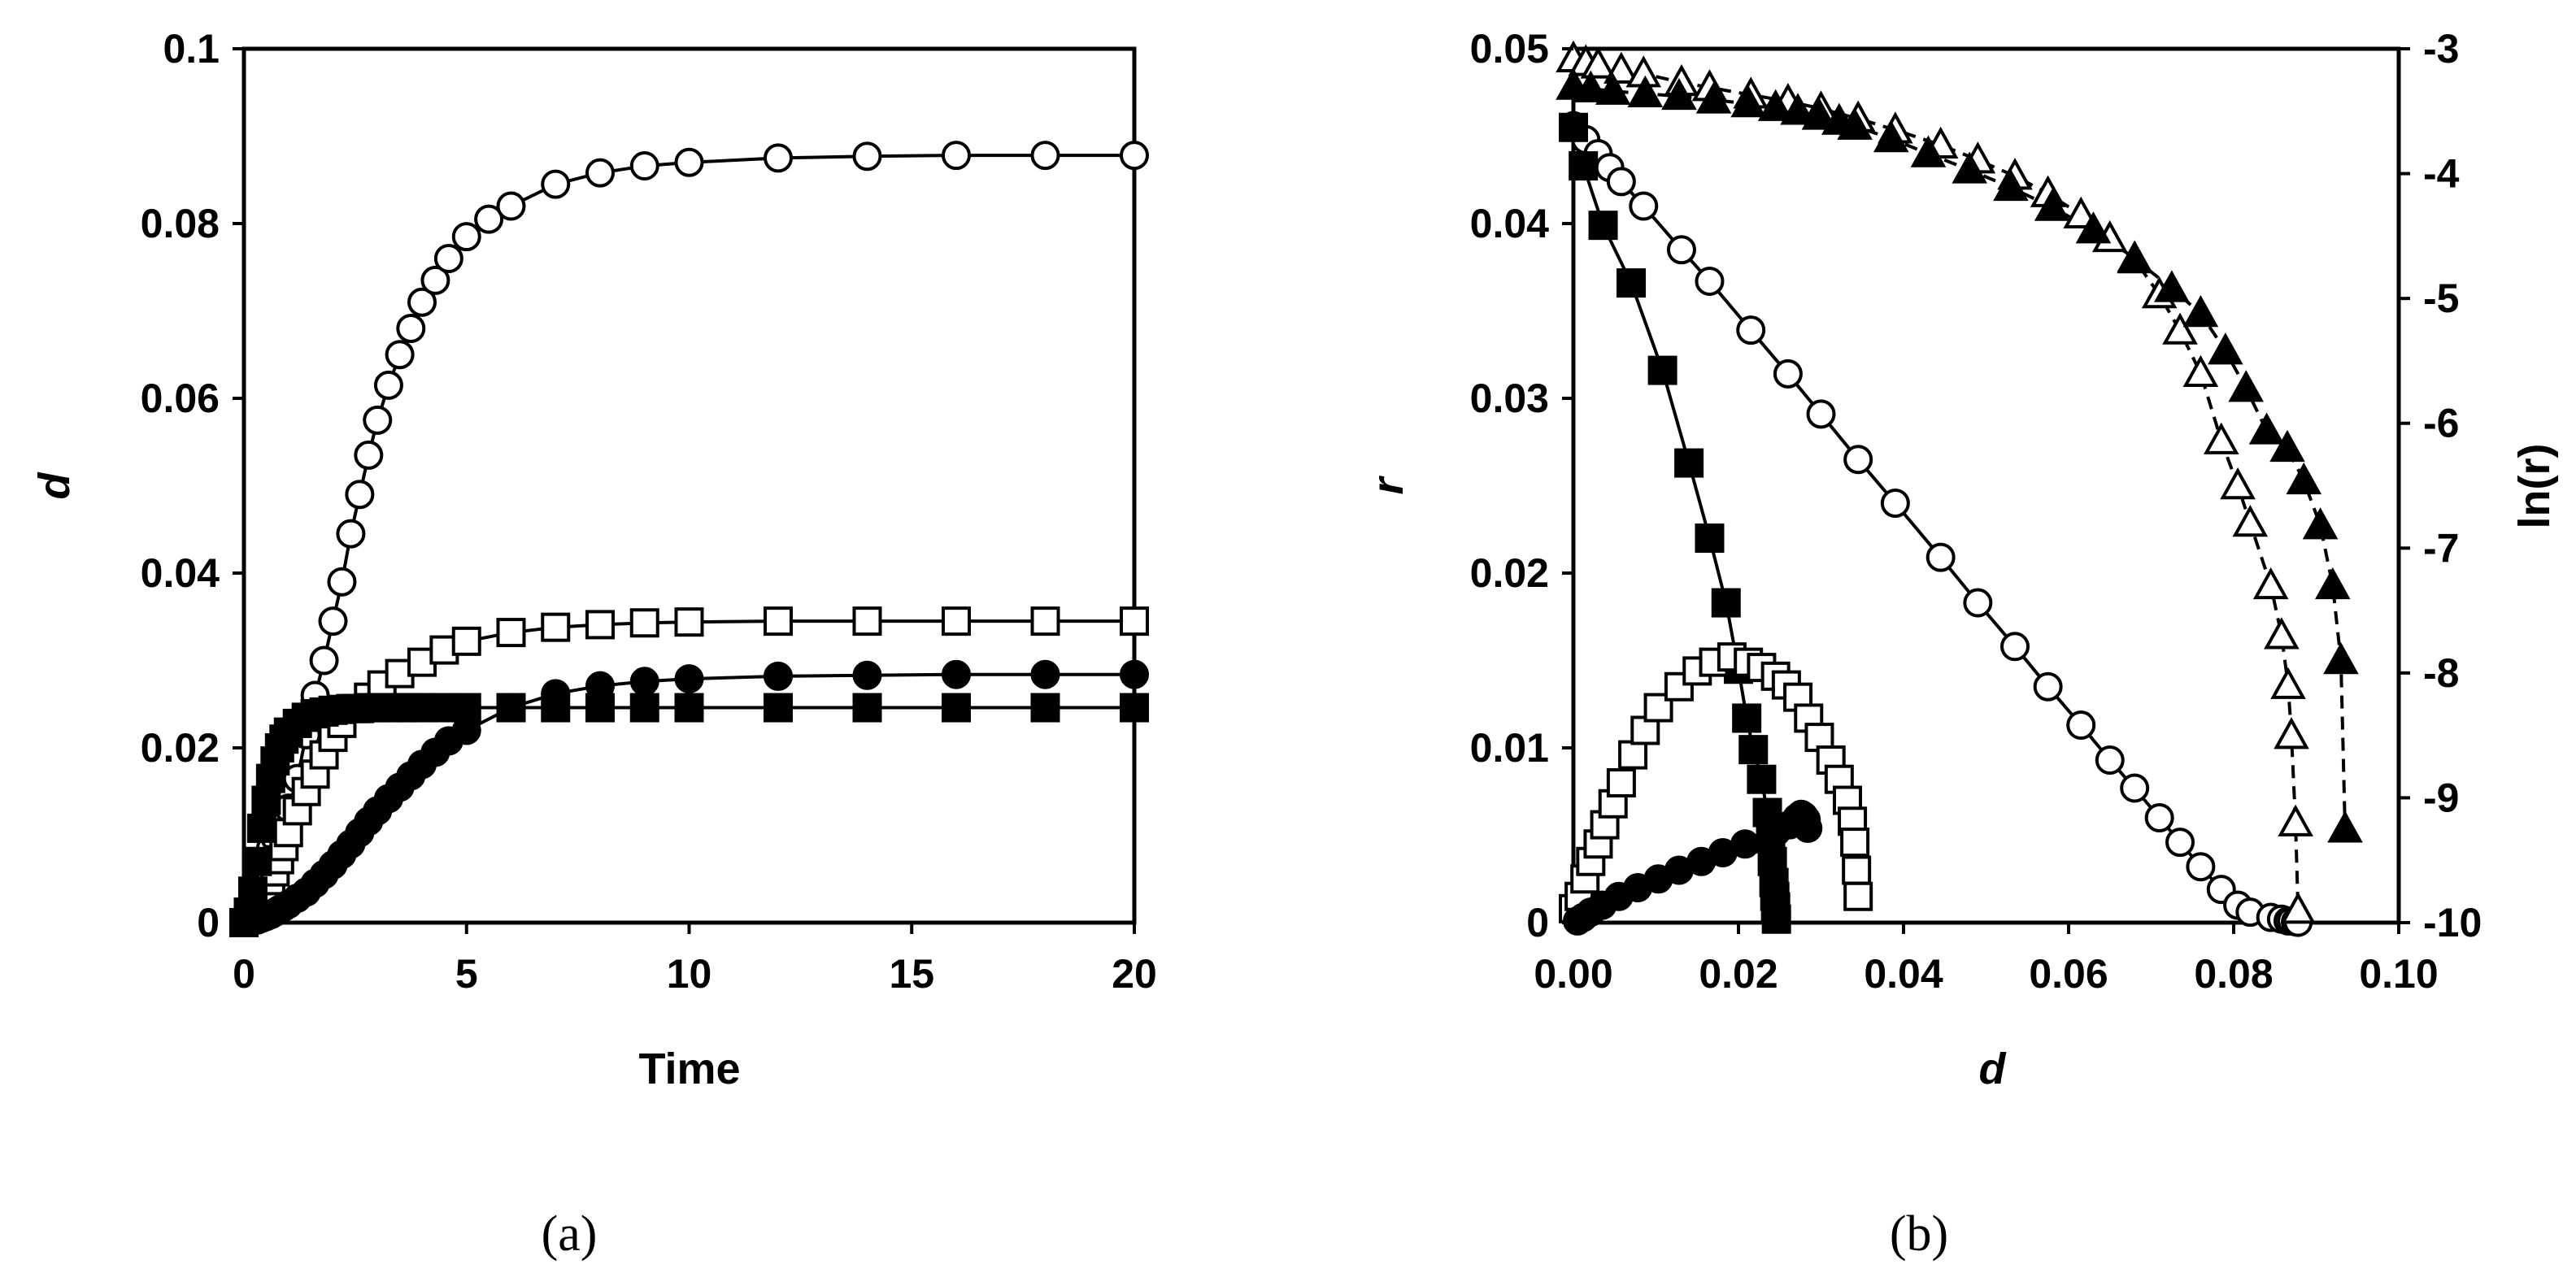 The image size is (2576, 1286). What do you see at coordinates (1509, 748) in the screenshot?
I see `panel-b-y-tick-label: 0.01` at bounding box center [1509, 748].